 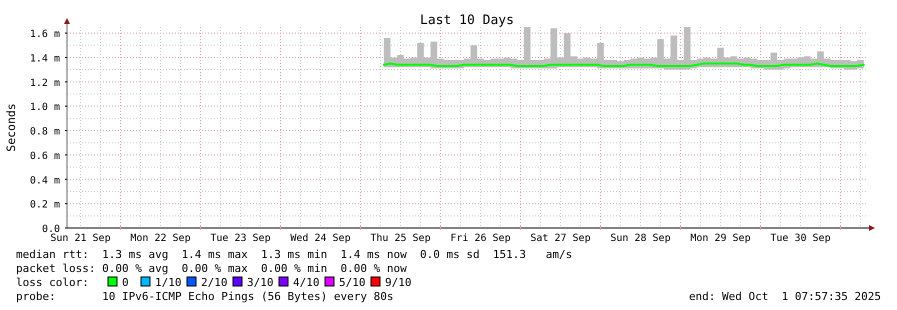 What do you see at coordinates (214, 282) in the screenshot?
I see `legend-label: 2/10` at bounding box center [214, 282].